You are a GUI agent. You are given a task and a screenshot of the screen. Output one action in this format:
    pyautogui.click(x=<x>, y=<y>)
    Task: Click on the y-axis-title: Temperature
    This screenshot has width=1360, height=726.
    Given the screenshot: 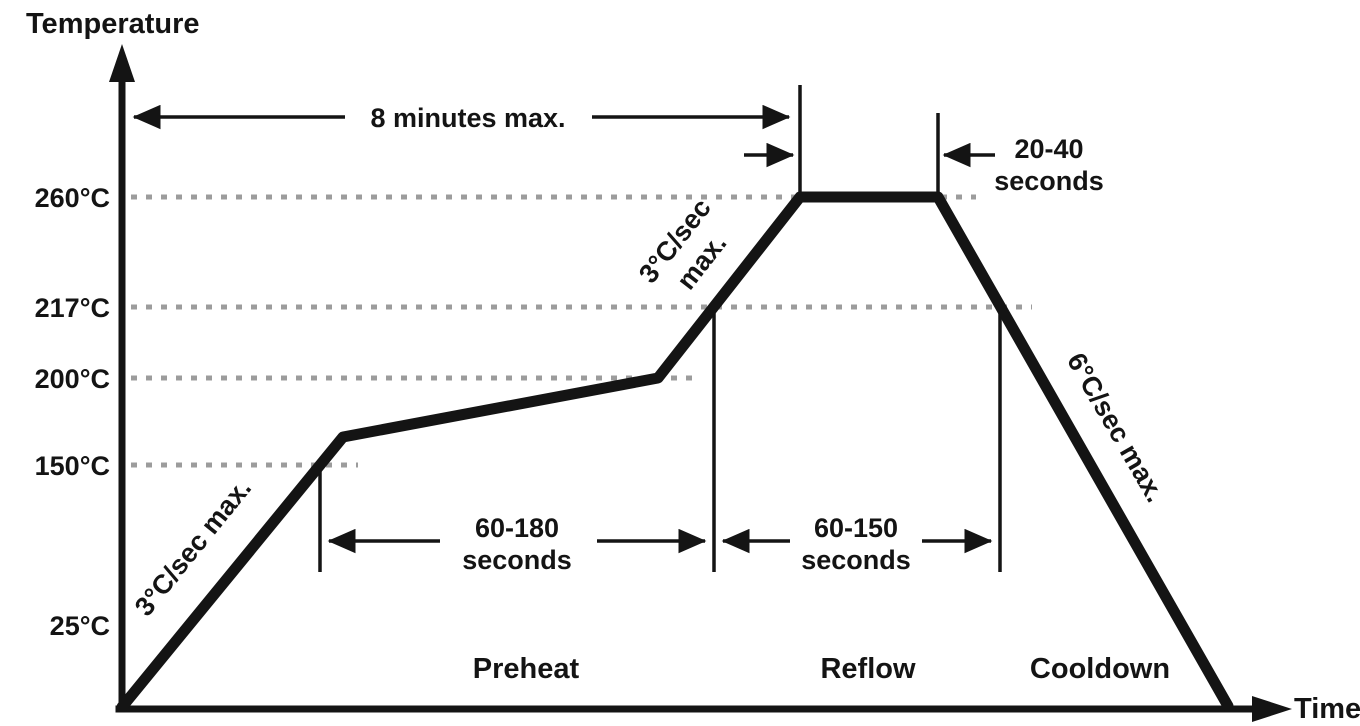 What is the action you would take?
    pyautogui.click(x=113, y=24)
    